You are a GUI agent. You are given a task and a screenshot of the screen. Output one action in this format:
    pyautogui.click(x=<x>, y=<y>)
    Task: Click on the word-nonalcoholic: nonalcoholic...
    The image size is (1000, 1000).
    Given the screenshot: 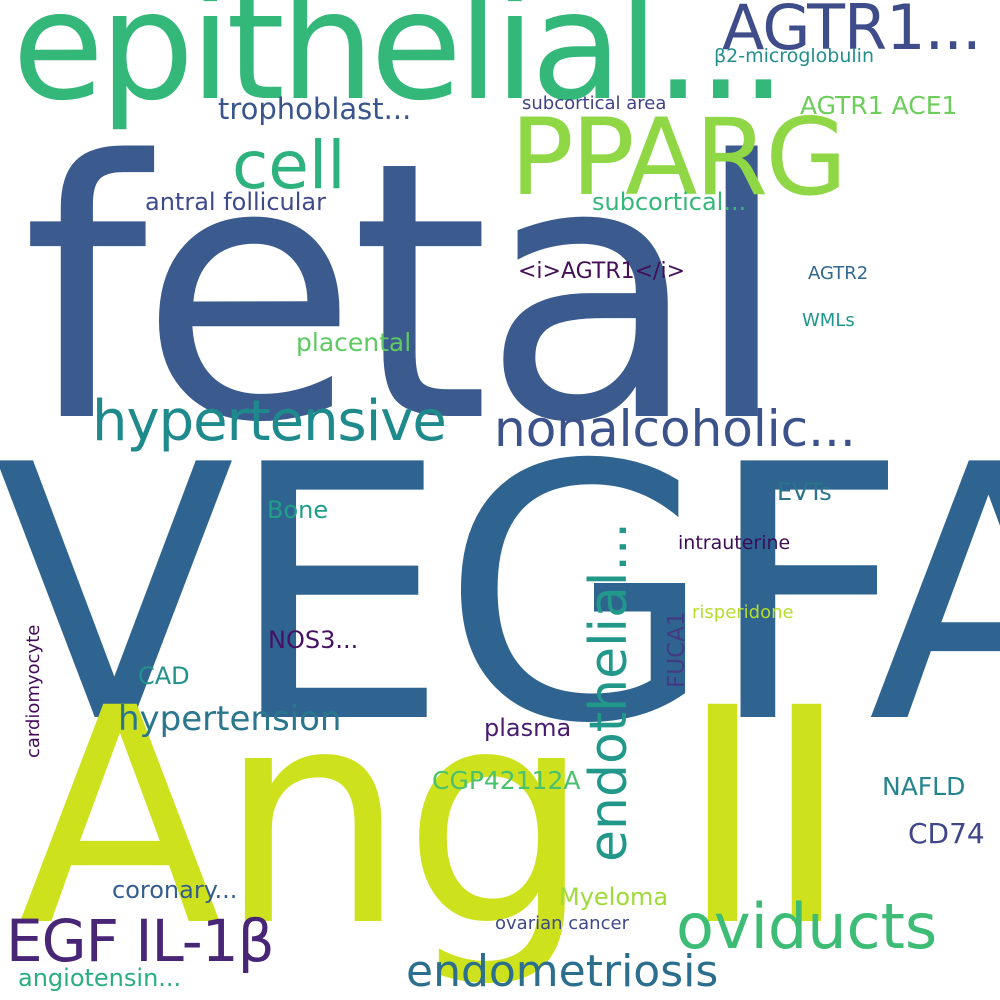 What is the action you would take?
    pyautogui.click(x=675, y=429)
    